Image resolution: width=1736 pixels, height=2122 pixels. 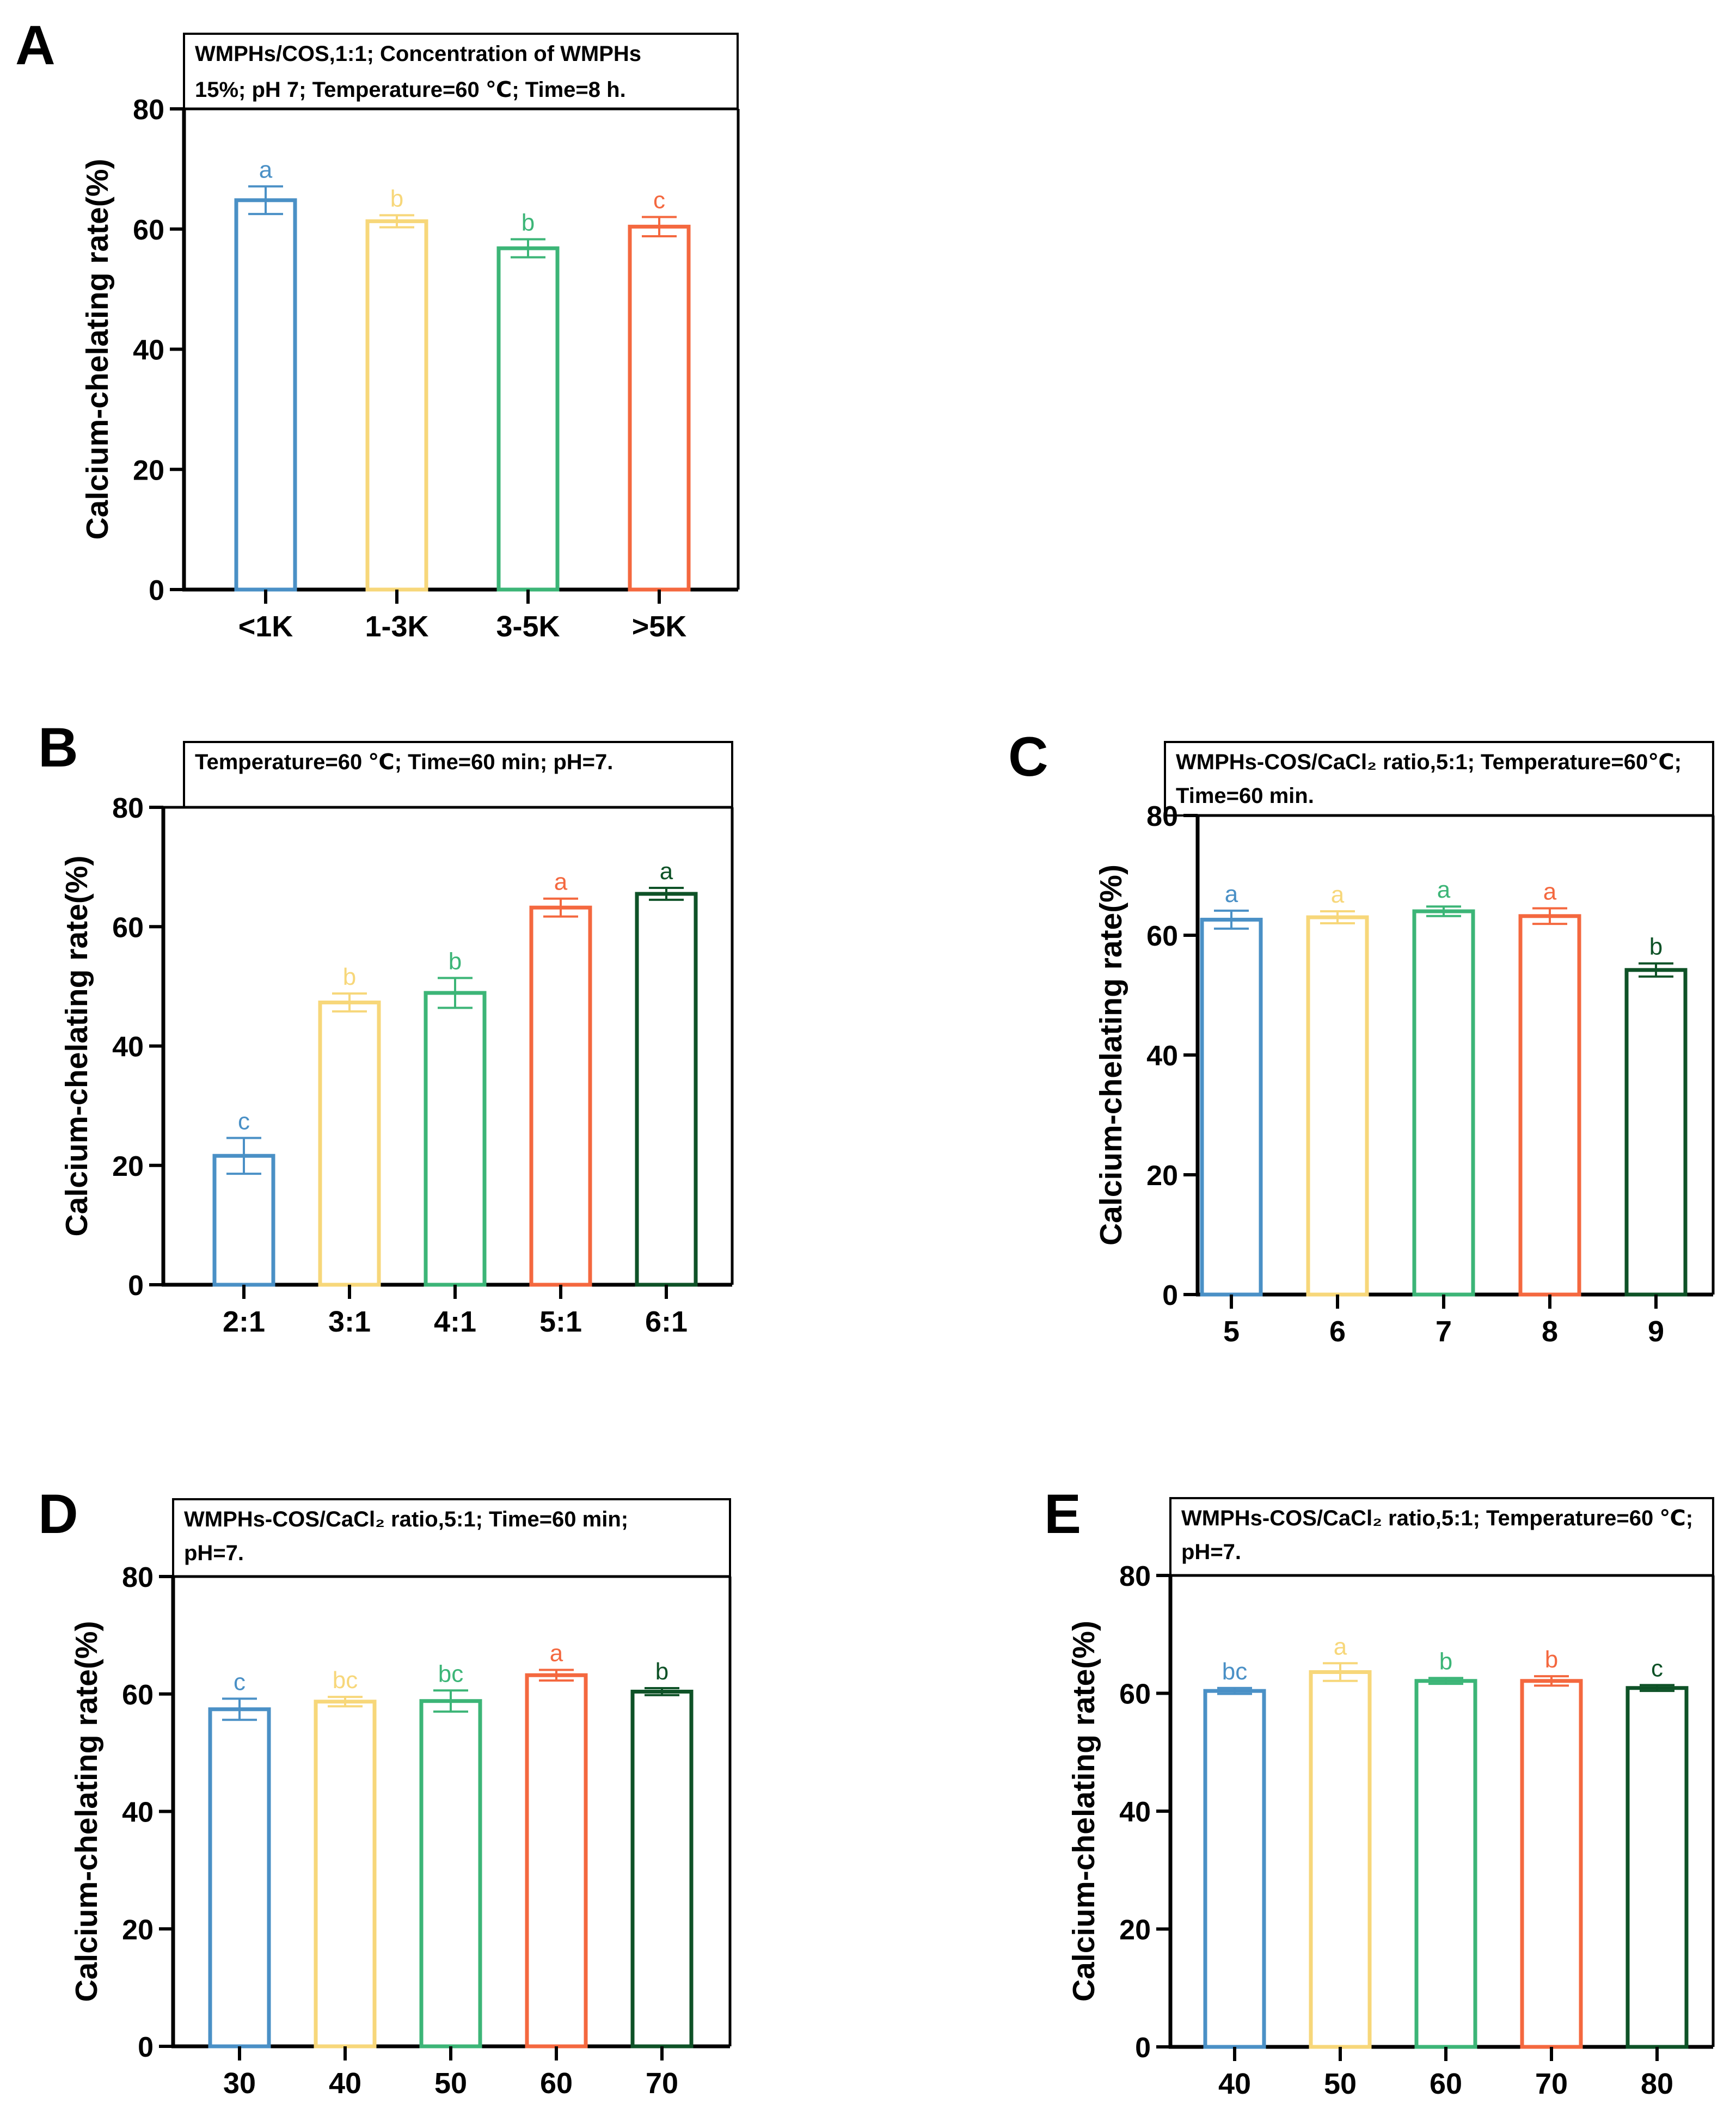 What do you see at coordinates (1062, 1514) in the screenshot?
I see `panel-letter: E` at bounding box center [1062, 1514].